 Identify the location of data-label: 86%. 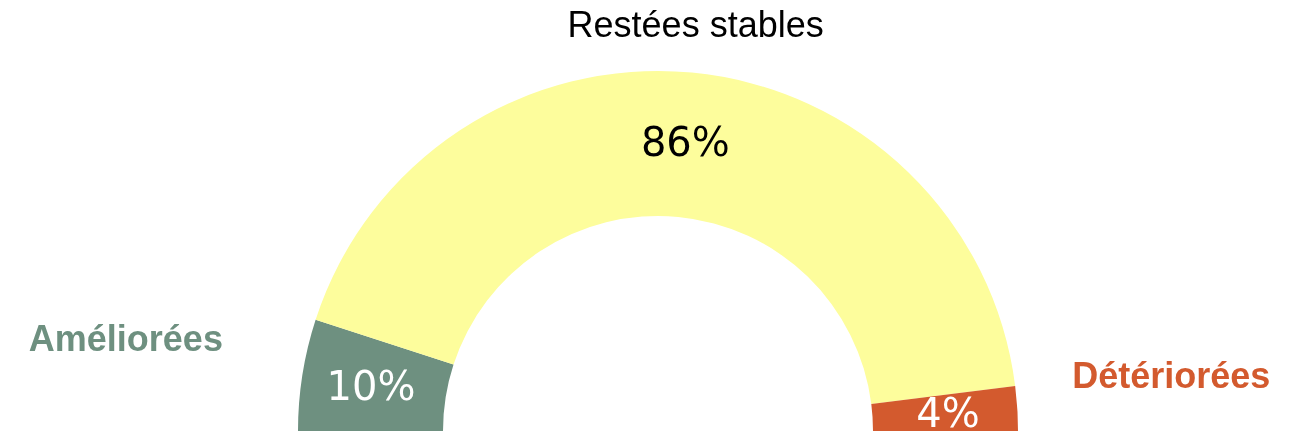
(685, 141).